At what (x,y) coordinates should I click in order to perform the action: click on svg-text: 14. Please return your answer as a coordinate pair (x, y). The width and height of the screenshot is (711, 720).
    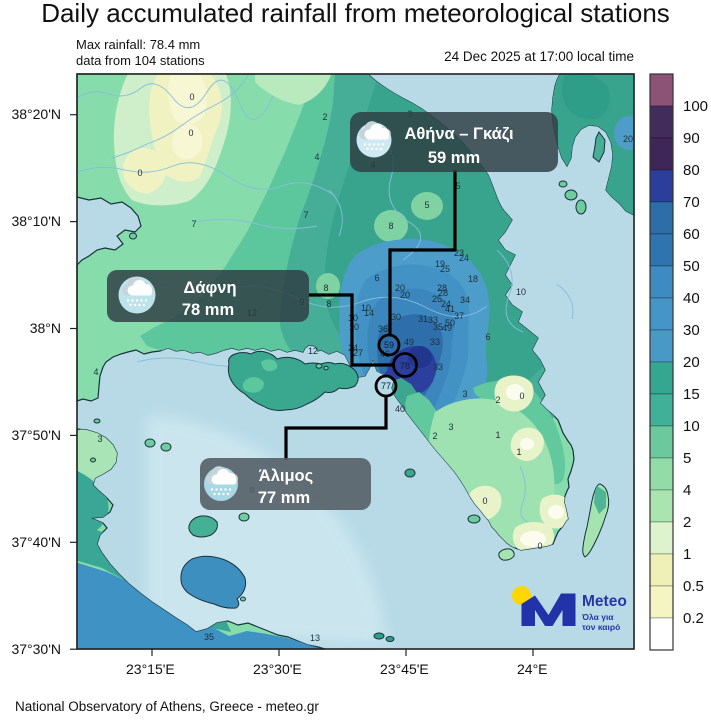
    Looking at the image, I should click on (369, 313).